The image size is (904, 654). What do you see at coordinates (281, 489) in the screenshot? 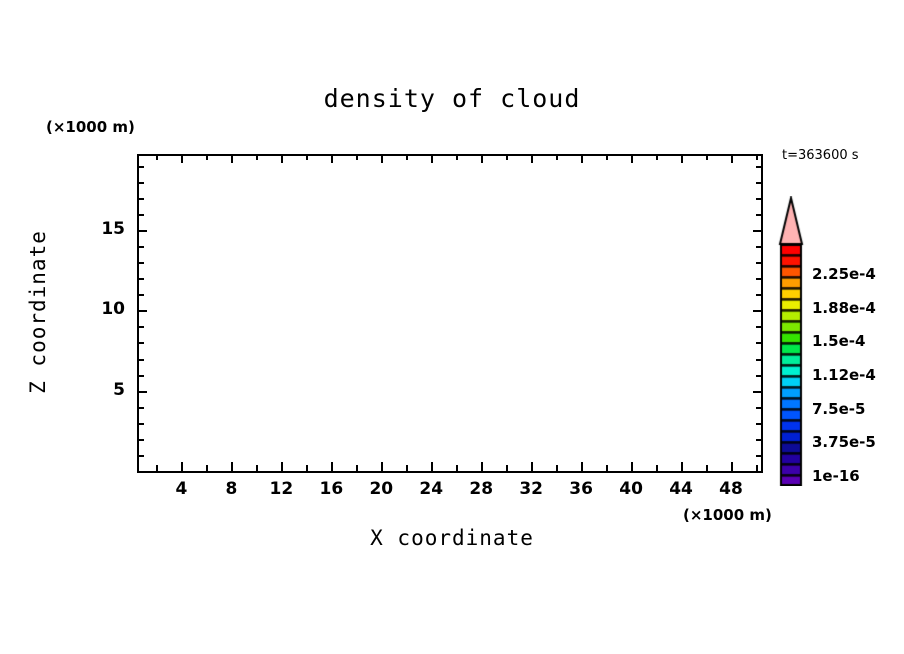
I see `x-tick-label: 12` at bounding box center [281, 489].